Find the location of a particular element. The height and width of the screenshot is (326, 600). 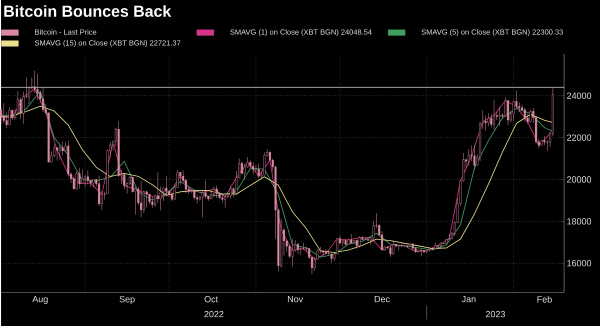

y-tick-label: 22000 is located at coordinates (579, 137).